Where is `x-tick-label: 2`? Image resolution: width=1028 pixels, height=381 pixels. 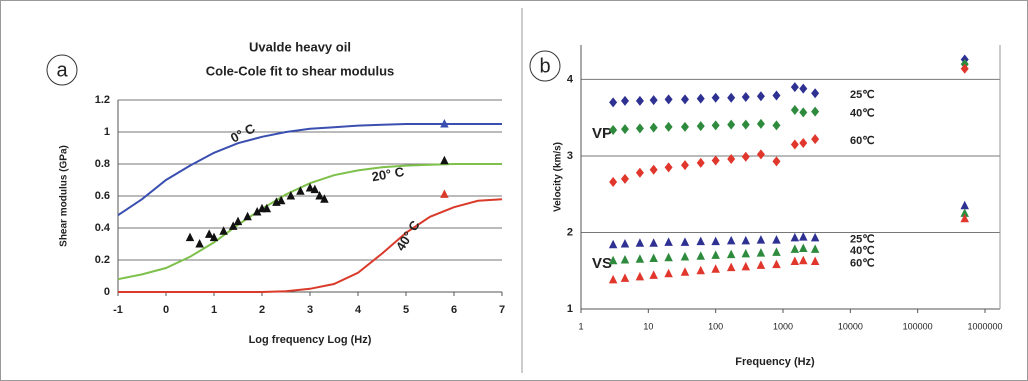
x-tick-label: 2 is located at coordinates (262, 310).